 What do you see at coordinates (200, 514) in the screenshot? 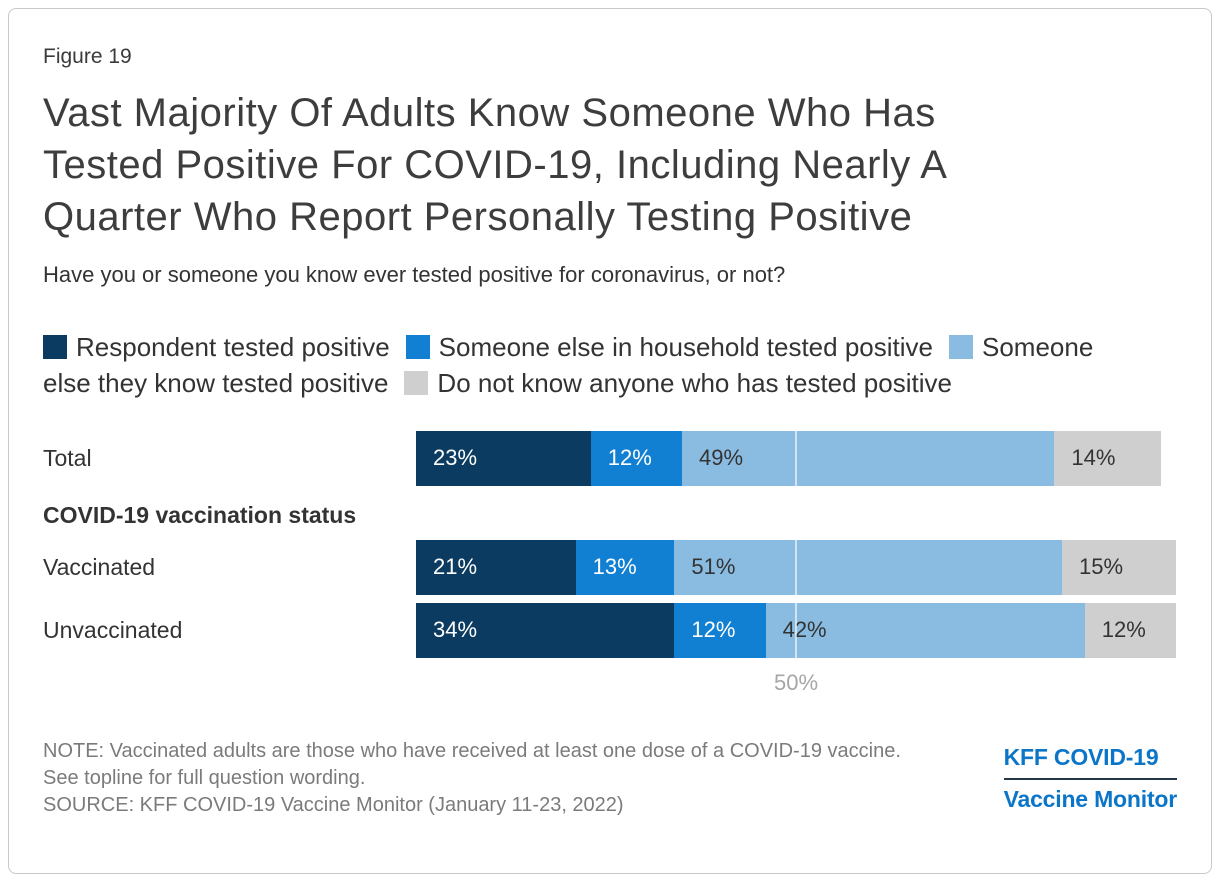
I see `section-header: COVID-19 vaccination status` at bounding box center [200, 514].